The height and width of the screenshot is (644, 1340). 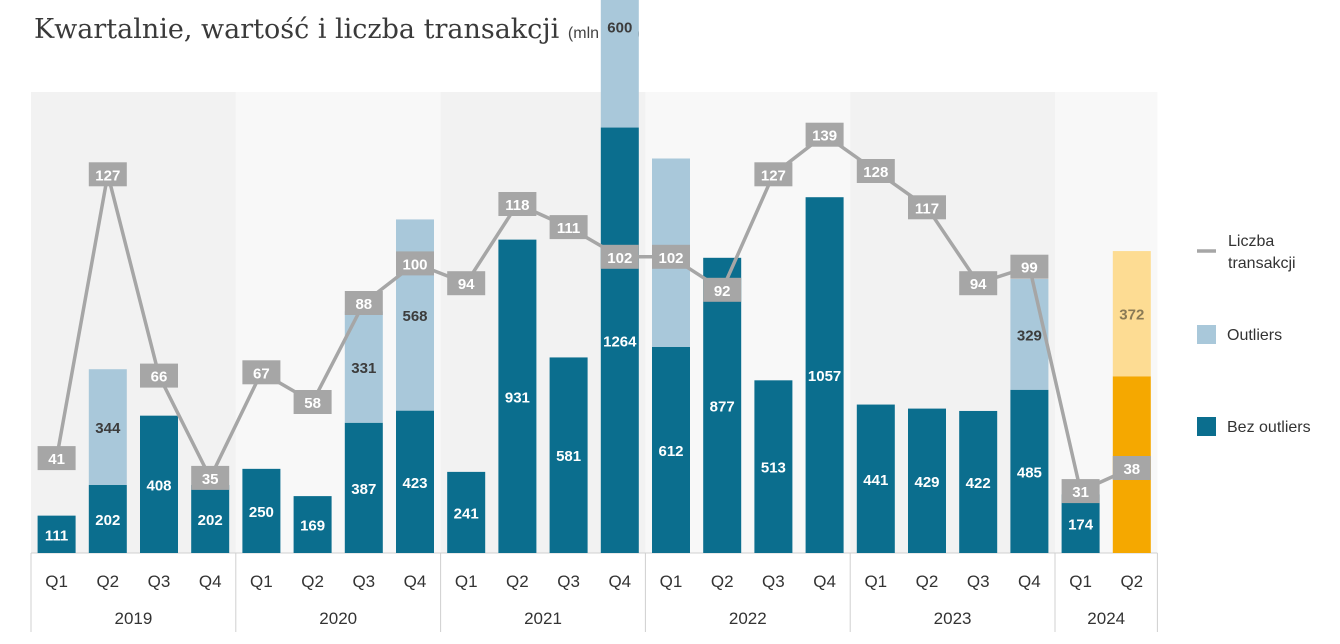 I want to click on legend-label-liczba-transakcji: Liczba transakcji, so click(x=1262, y=252).